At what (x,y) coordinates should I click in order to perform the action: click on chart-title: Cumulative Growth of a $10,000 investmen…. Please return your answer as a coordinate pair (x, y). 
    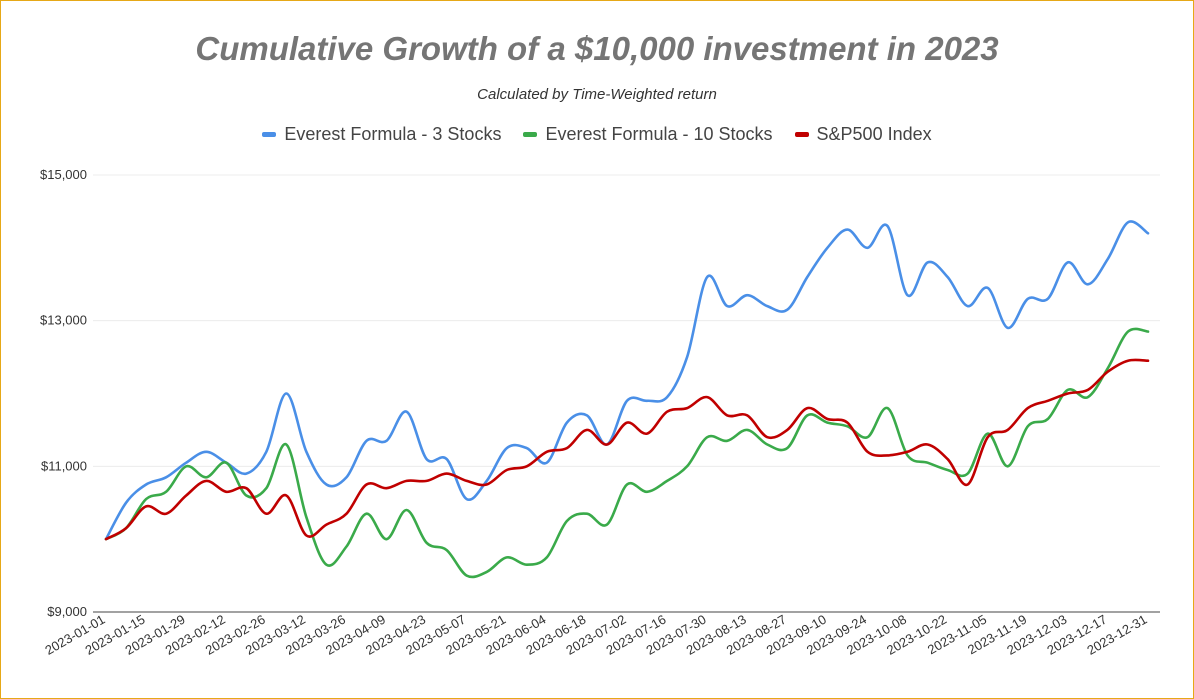
    Looking at the image, I should click on (597, 48).